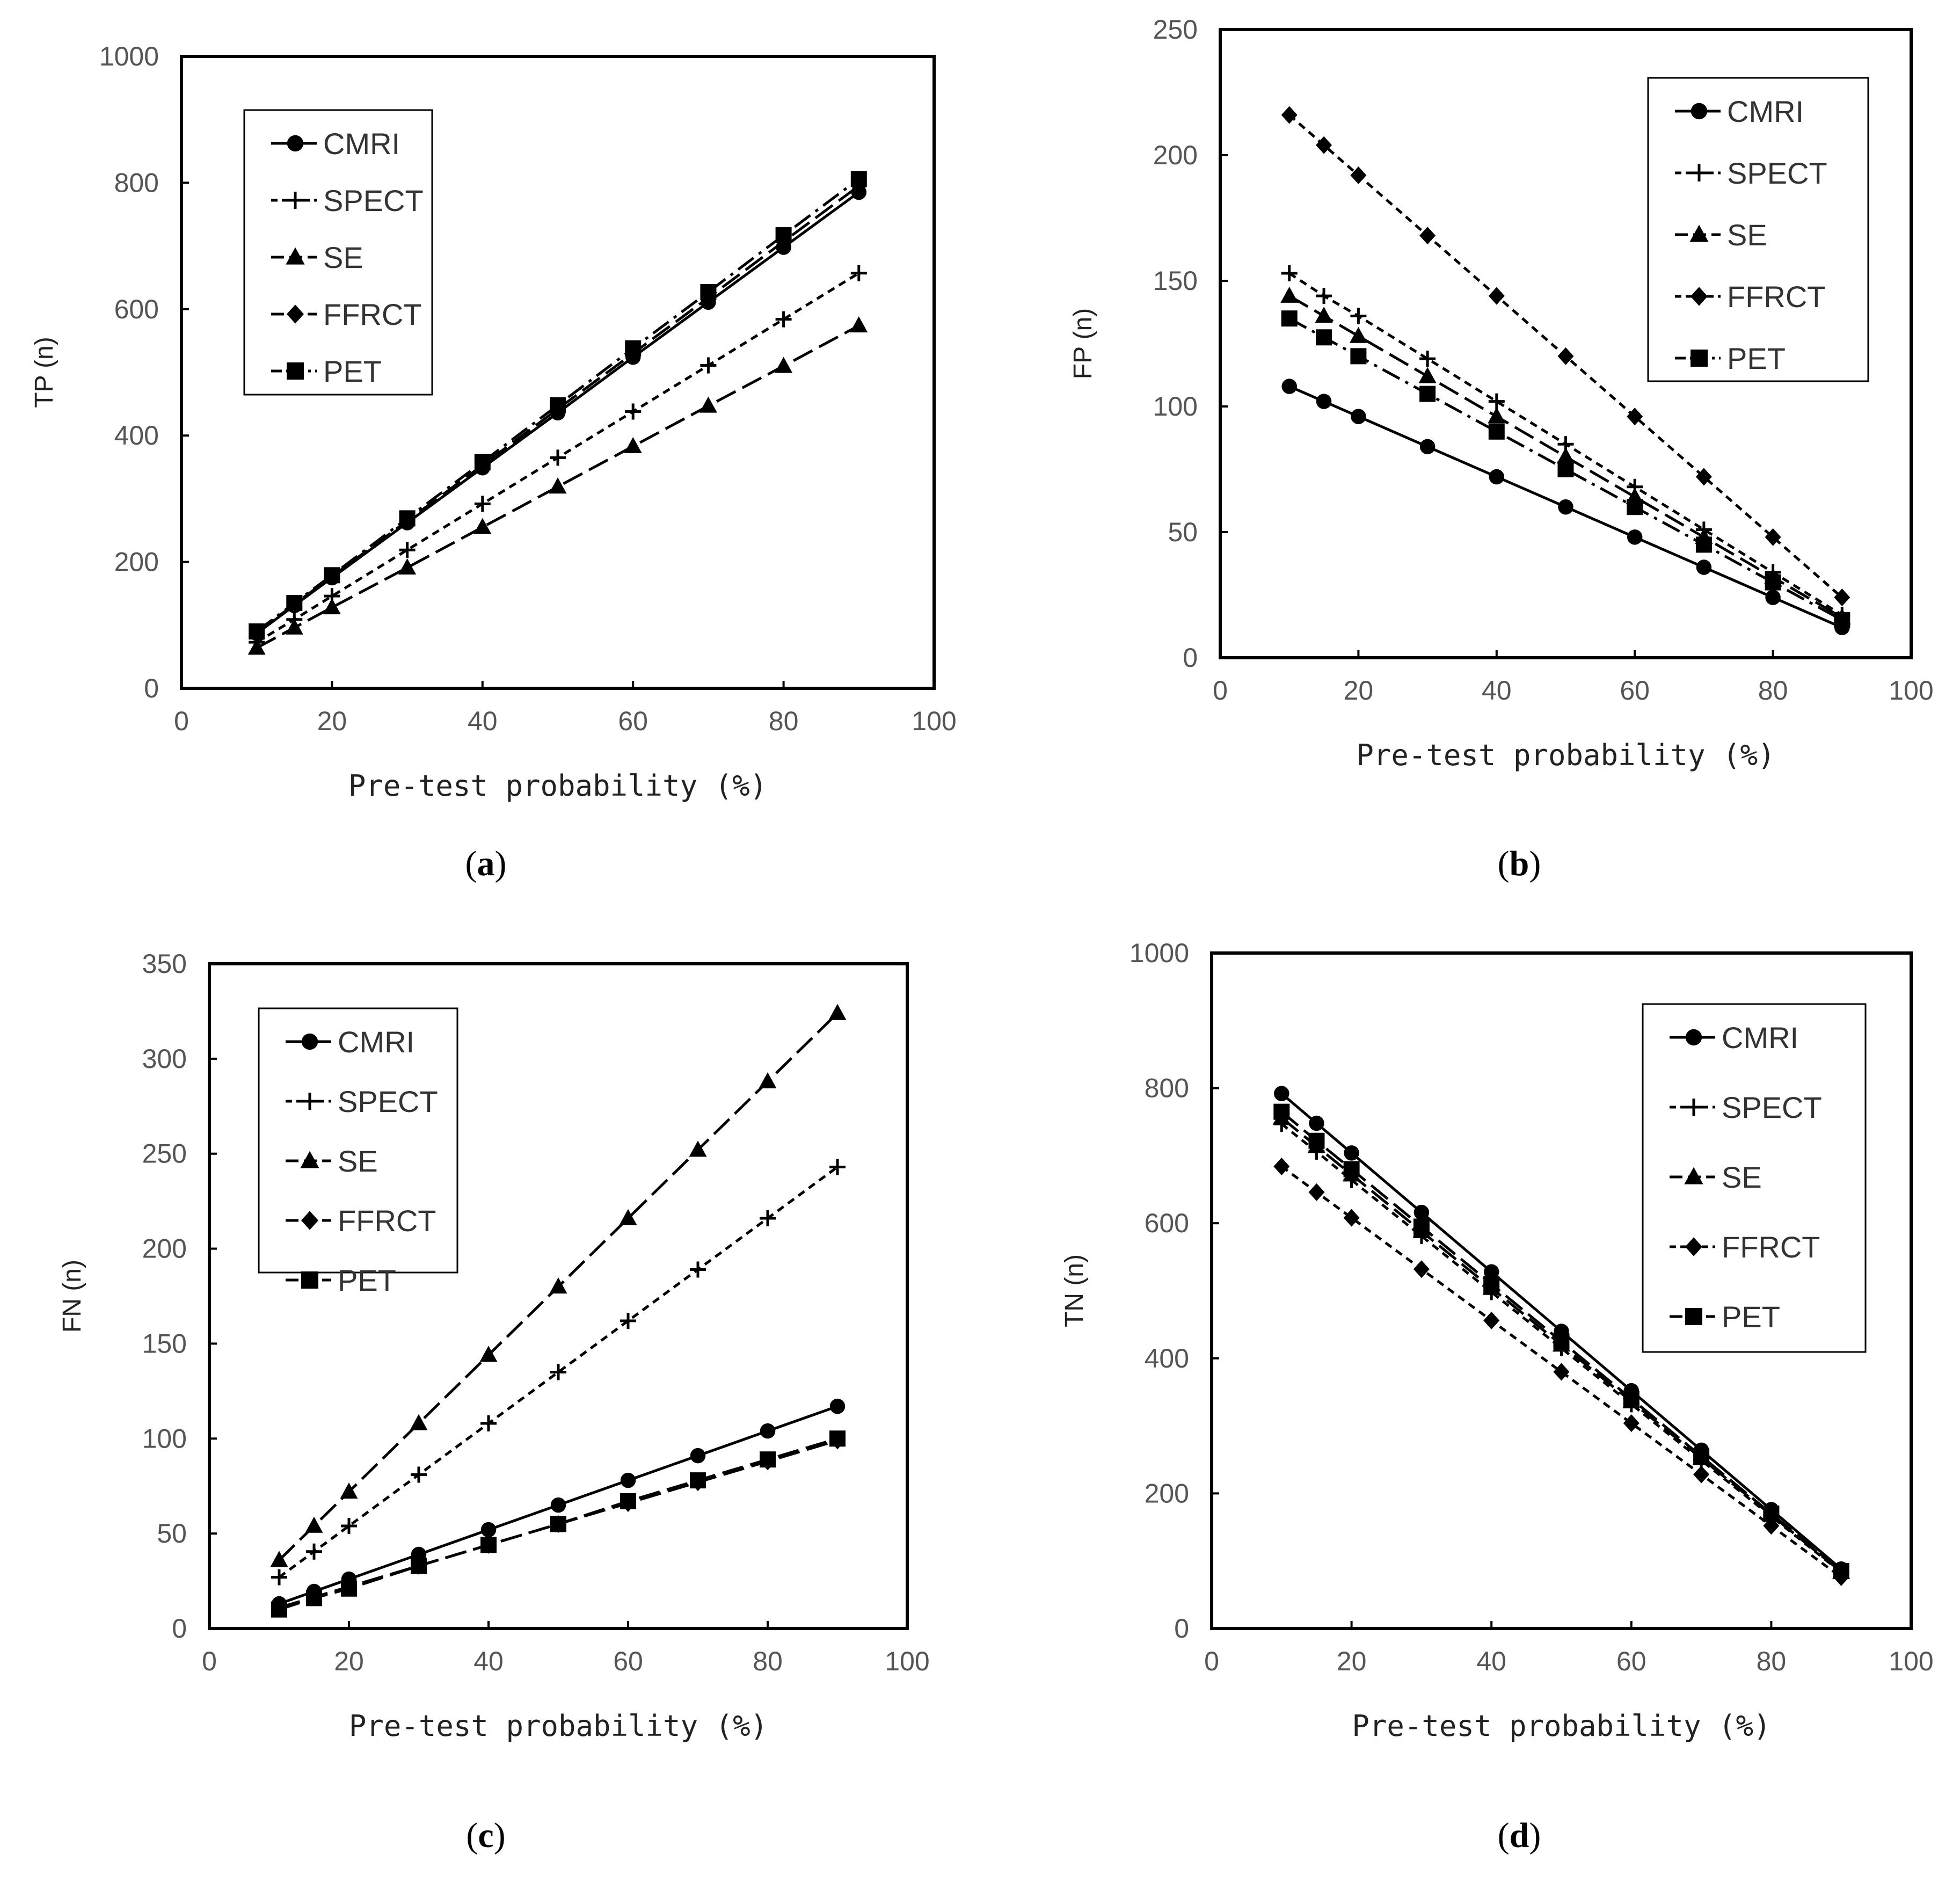 The image size is (1960, 1883). I want to click on y-tick-label: 200, so click(1167, 1493).